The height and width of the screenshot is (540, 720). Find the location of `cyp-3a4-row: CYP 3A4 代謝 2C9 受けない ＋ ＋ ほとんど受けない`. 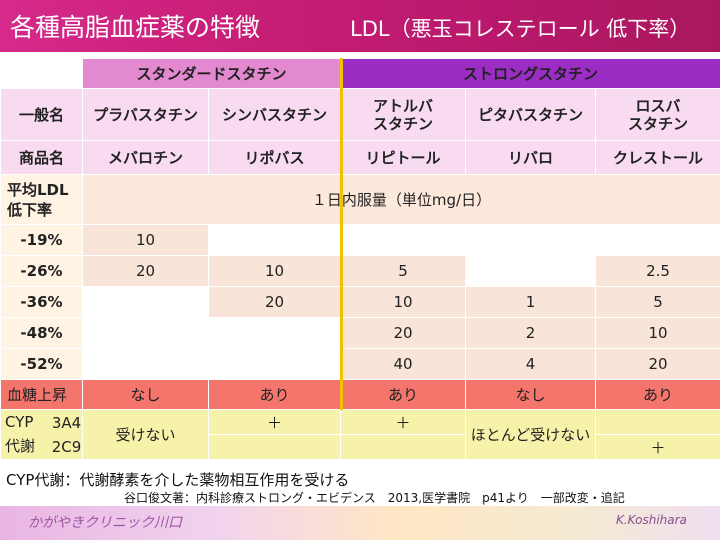

cyp-3a4-row: CYP 3A4 代謝 2C9 受けない ＋ ＋ ほとんど受けない is located at coordinates (360, 434).